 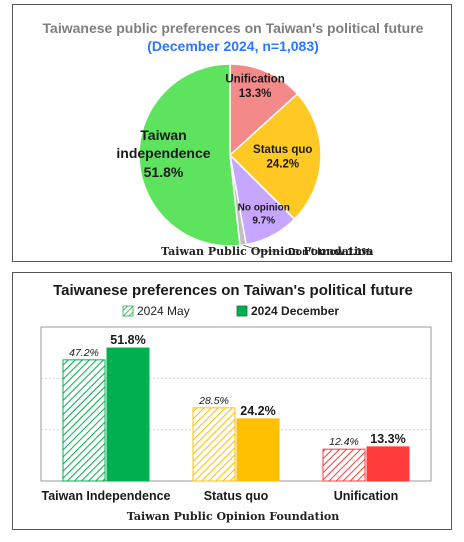 I want to click on bar-unification-2024-december, so click(x=388, y=464).